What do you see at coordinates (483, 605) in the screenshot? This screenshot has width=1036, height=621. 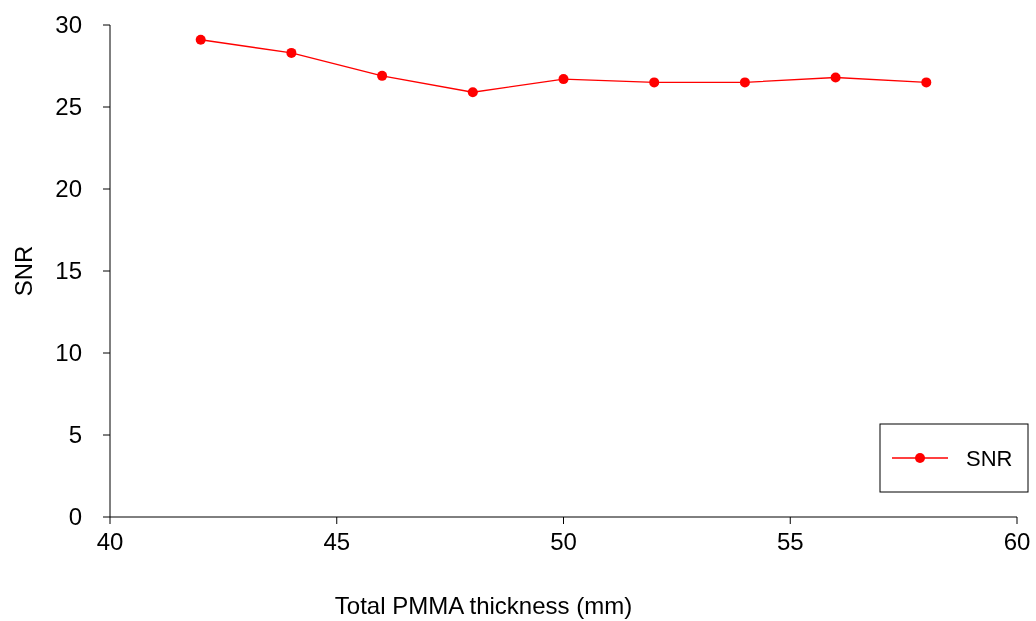 I see `x-axis-title: Total PMMA thickness (mm)` at bounding box center [483, 605].